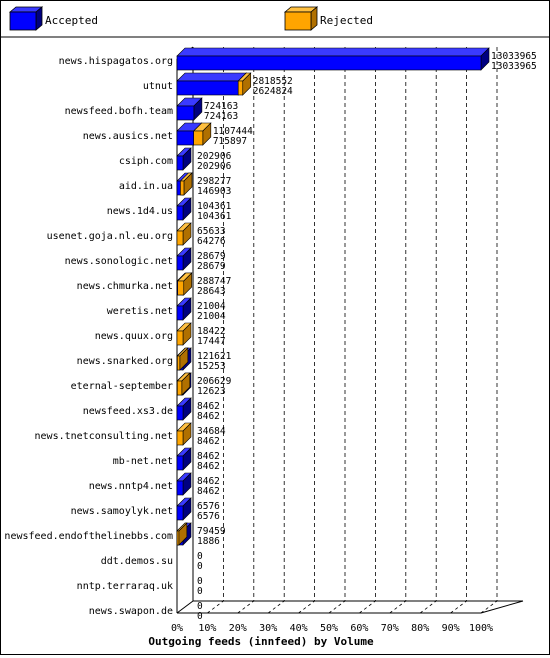  I want to click on legend-accepted-swatch, so click(23, 21).